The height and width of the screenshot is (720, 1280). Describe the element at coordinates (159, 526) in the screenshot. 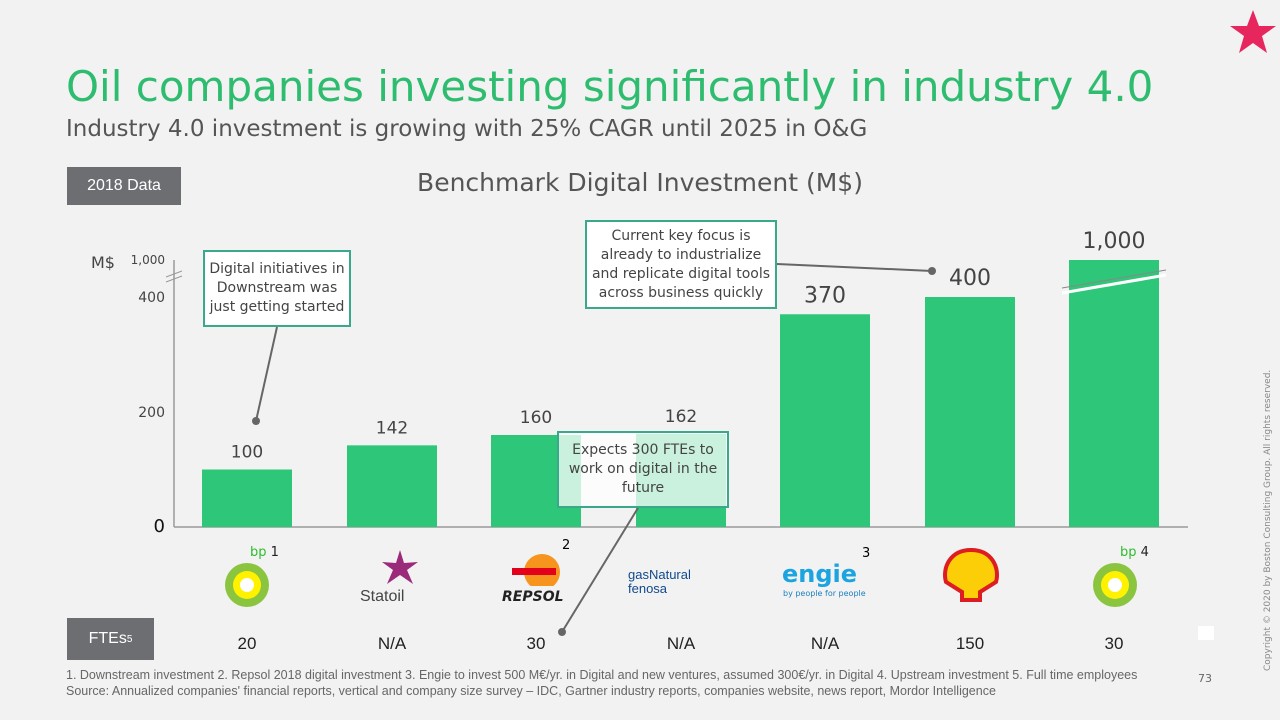

I see `y-tick-label: 0` at that location.